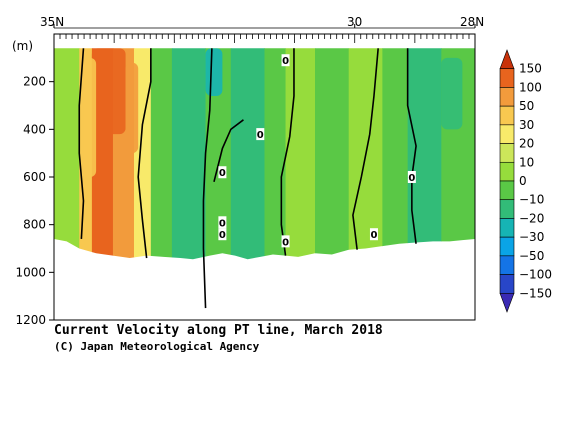  Describe the element at coordinates (531, 256) in the screenshot. I see `colorbar-label-10: −50` at that location.